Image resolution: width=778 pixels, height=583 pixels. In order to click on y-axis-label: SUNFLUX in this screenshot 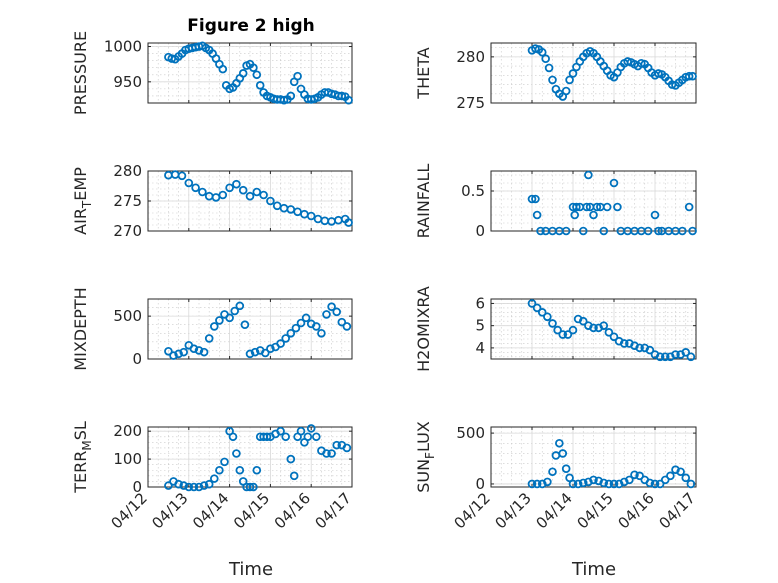, I will do `click(425, 457)`.